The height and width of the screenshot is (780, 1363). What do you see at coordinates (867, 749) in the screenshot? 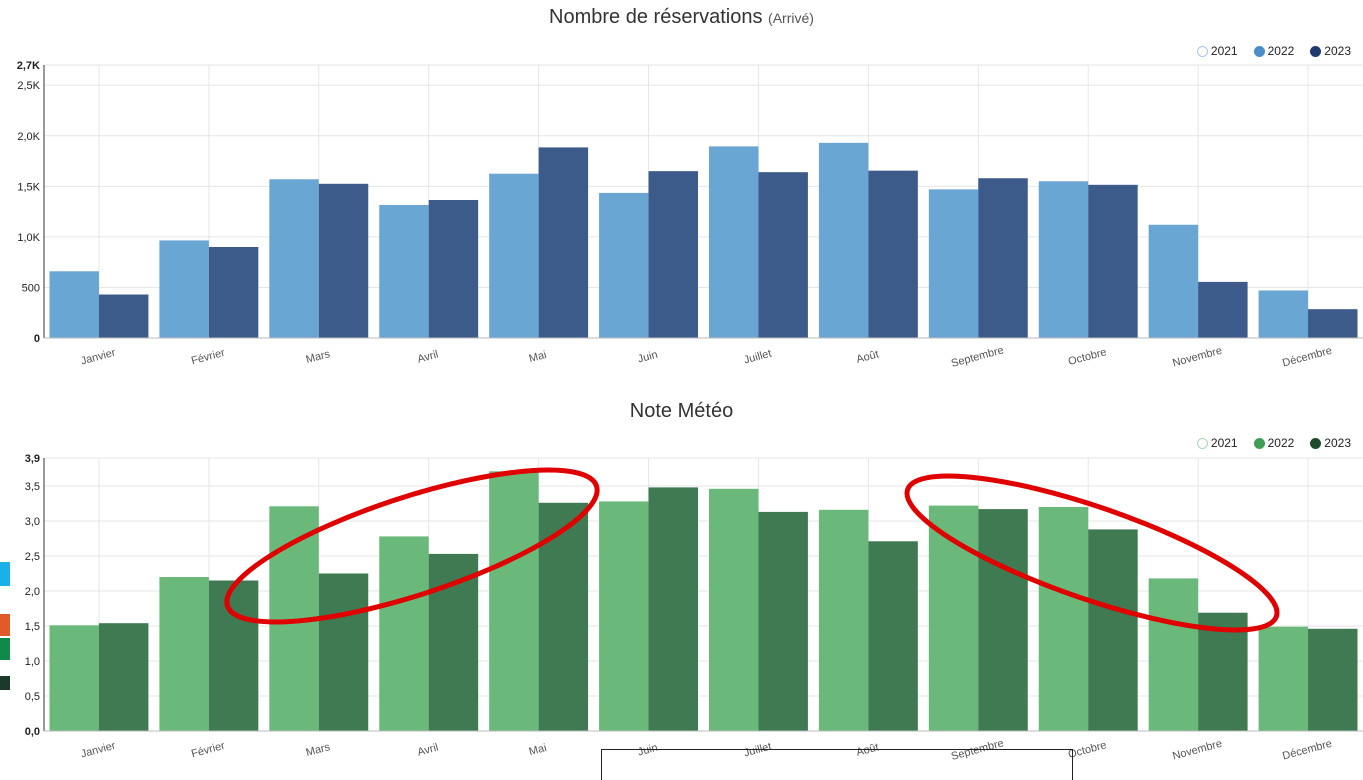
I see `x-tick-label: Août` at bounding box center [867, 749].